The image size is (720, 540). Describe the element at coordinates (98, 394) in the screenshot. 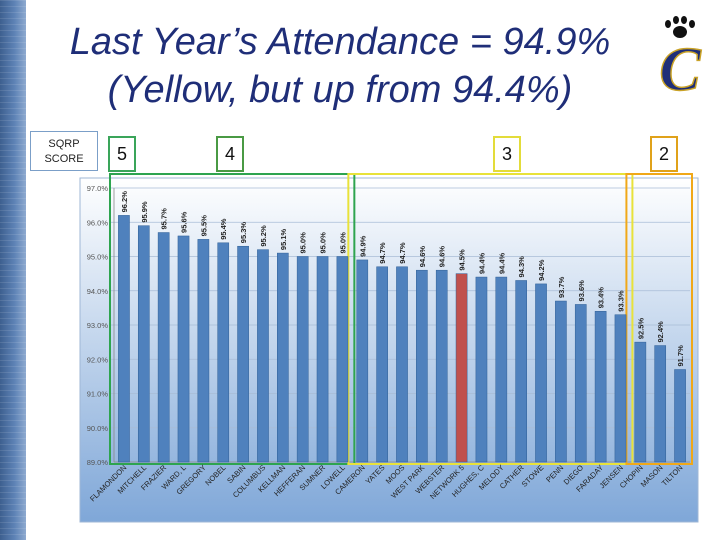

I see `y-tick-label: 91.0%` at that location.